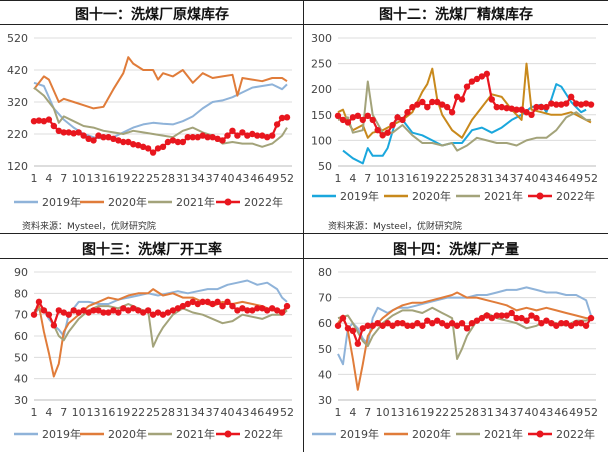  I want to click on c1-xtick-8: 25, so click(153, 178).